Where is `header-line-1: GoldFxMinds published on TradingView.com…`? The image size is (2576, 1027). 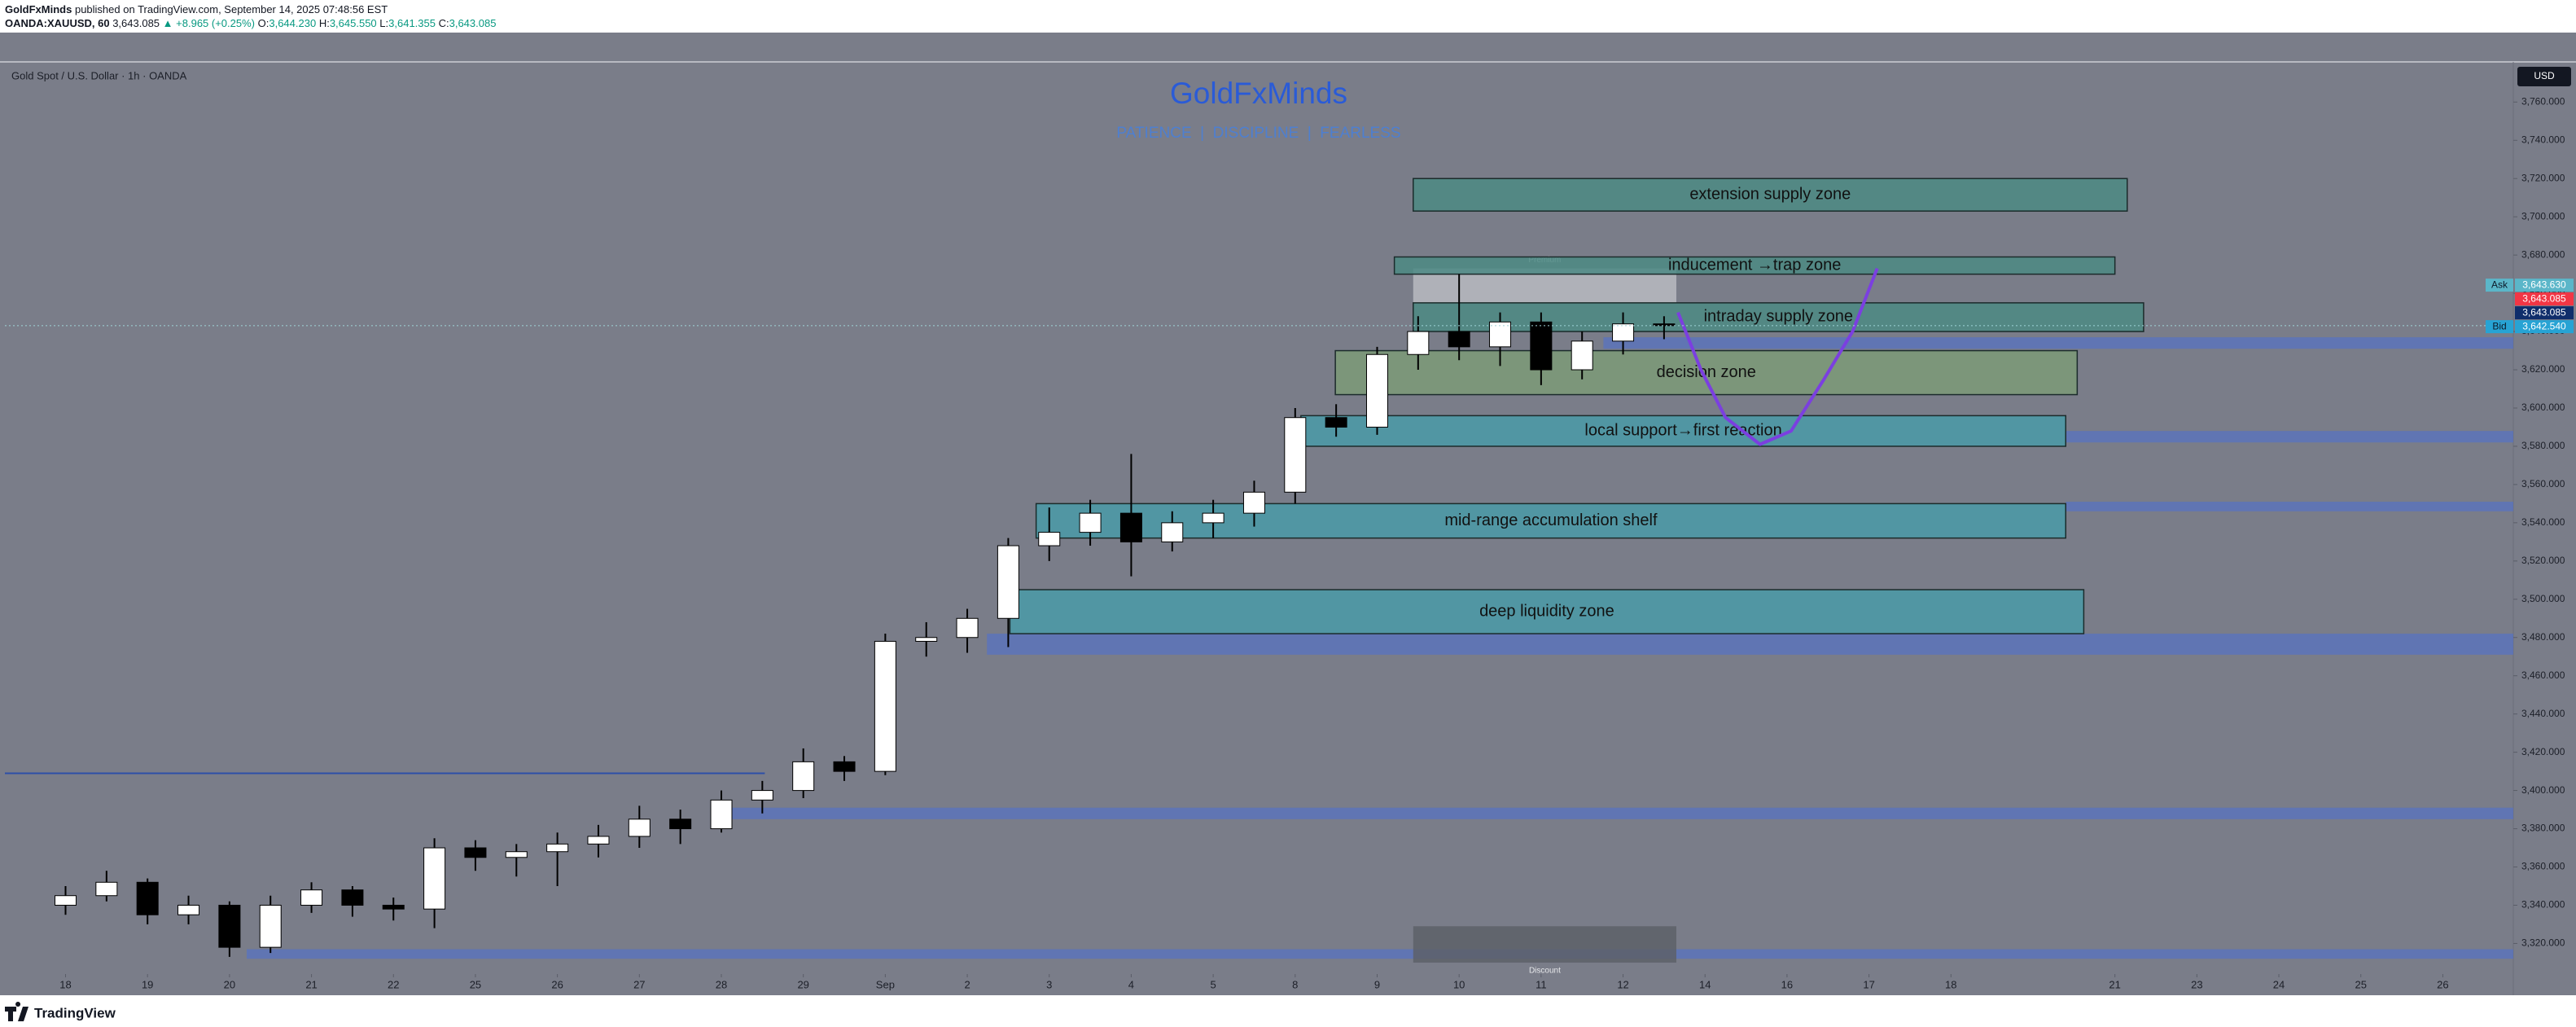
header-line-1: GoldFxMinds published on TradingView.com… is located at coordinates (196, 9).